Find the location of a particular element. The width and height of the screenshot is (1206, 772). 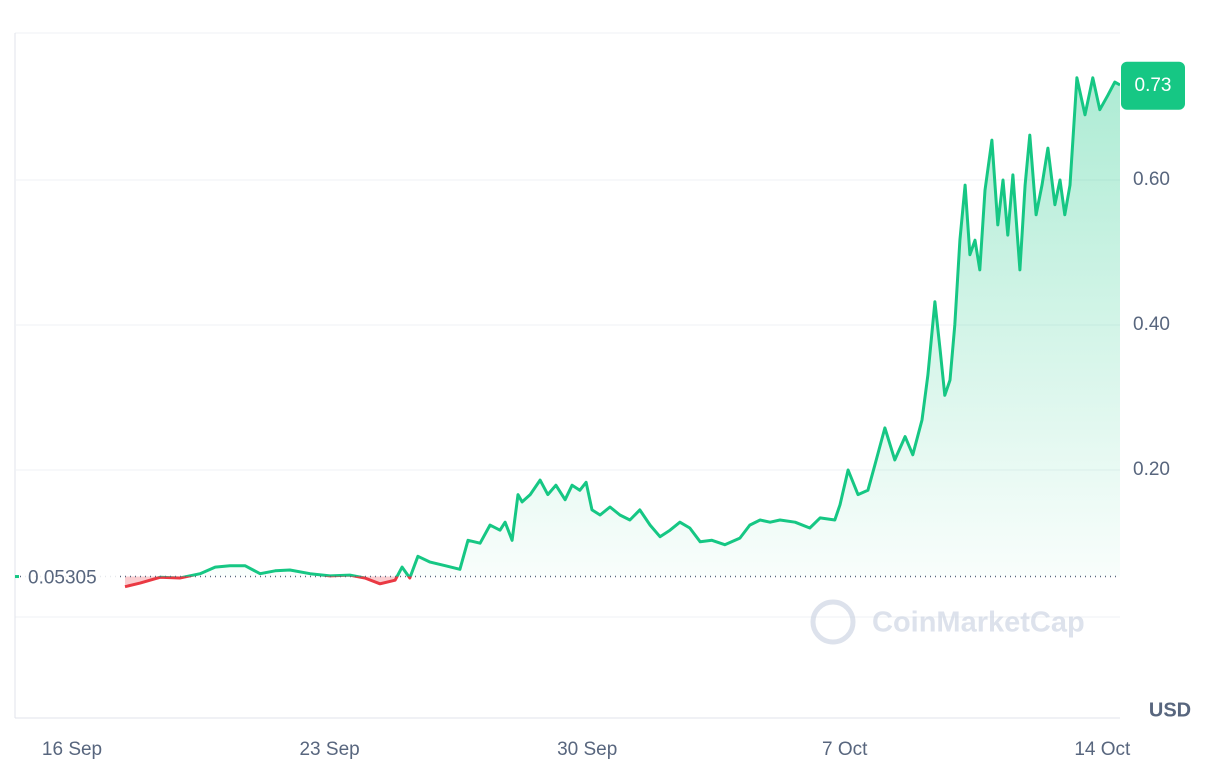

price-badge is located at coordinates (1153, 85).